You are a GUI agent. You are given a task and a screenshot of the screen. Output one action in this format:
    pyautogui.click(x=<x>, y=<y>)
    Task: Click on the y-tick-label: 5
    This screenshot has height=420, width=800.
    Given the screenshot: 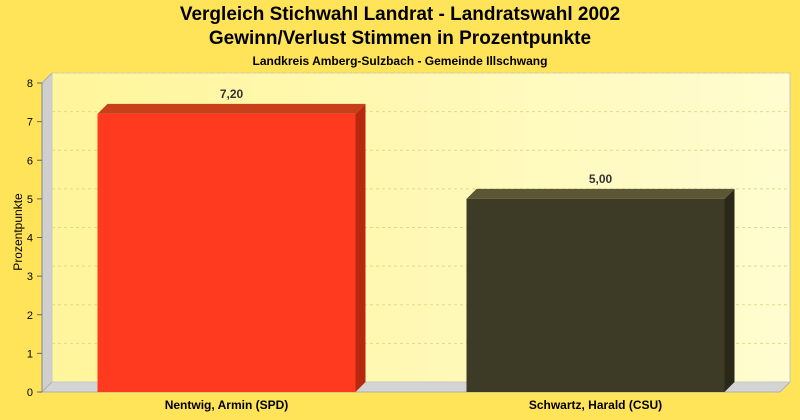 What is the action you would take?
    pyautogui.click(x=30, y=200)
    